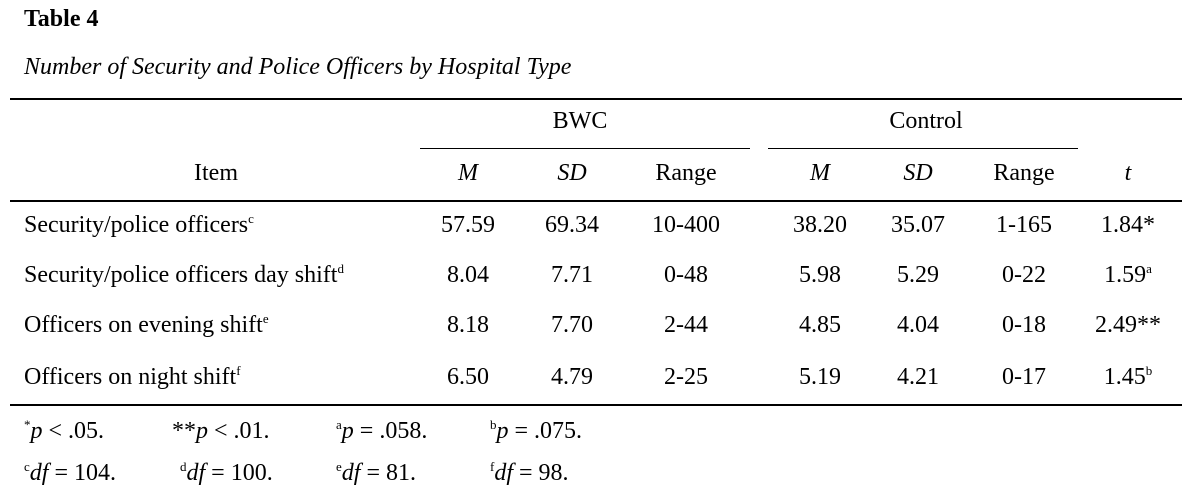 Image resolution: width=1194 pixels, height=496 pixels. I want to click on group-header-control: Control, so click(926, 121).